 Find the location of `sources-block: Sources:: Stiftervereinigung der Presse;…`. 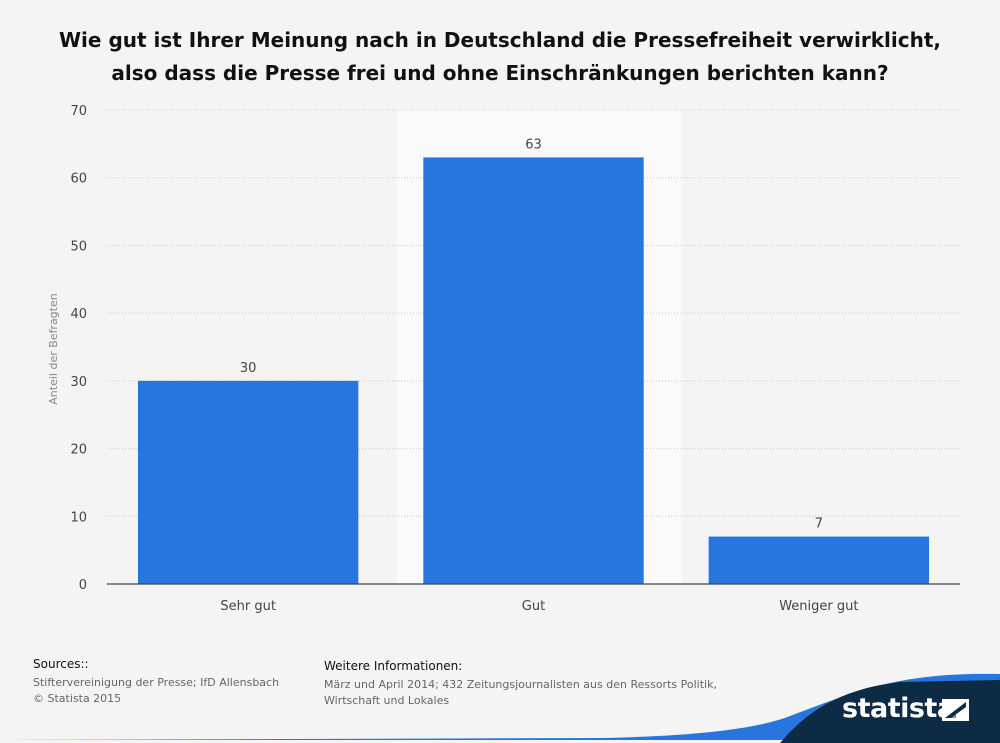

sources-block: Sources:: Stiftervereinigung der Presse;… is located at coordinates (156, 681).